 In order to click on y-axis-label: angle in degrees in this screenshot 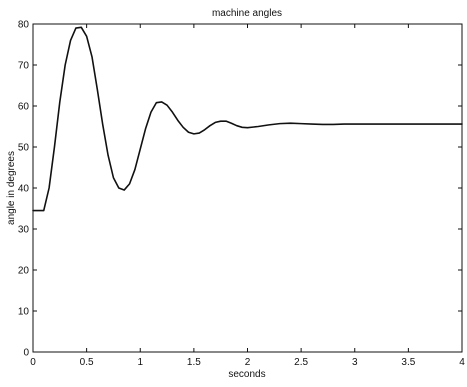, I will do `click(11, 188)`.